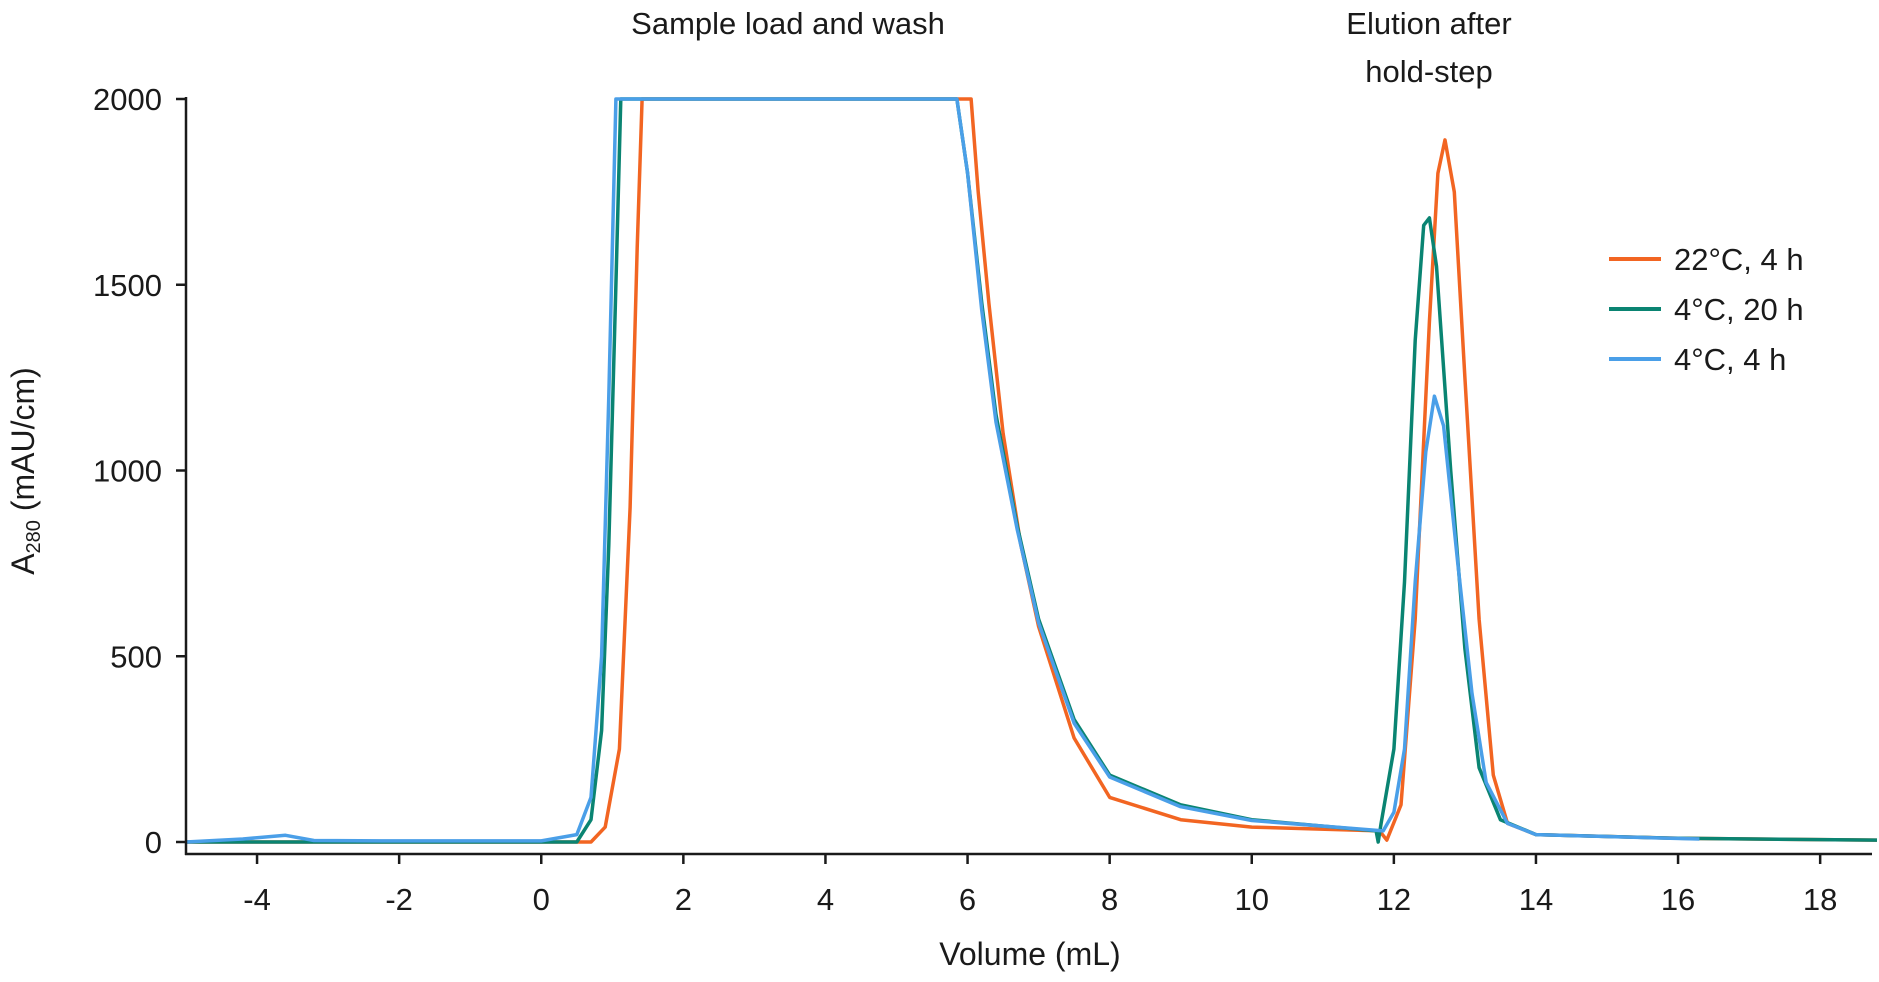 The width and height of the screenshot is (1879, 982). I want to click on x-tick-label: 4, so click(825, 899).